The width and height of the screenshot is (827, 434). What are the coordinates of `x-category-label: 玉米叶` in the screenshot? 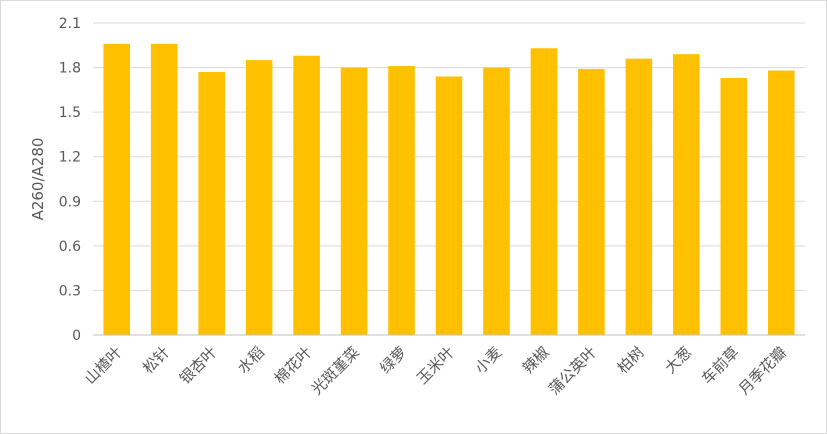 It's located at (435, 365).